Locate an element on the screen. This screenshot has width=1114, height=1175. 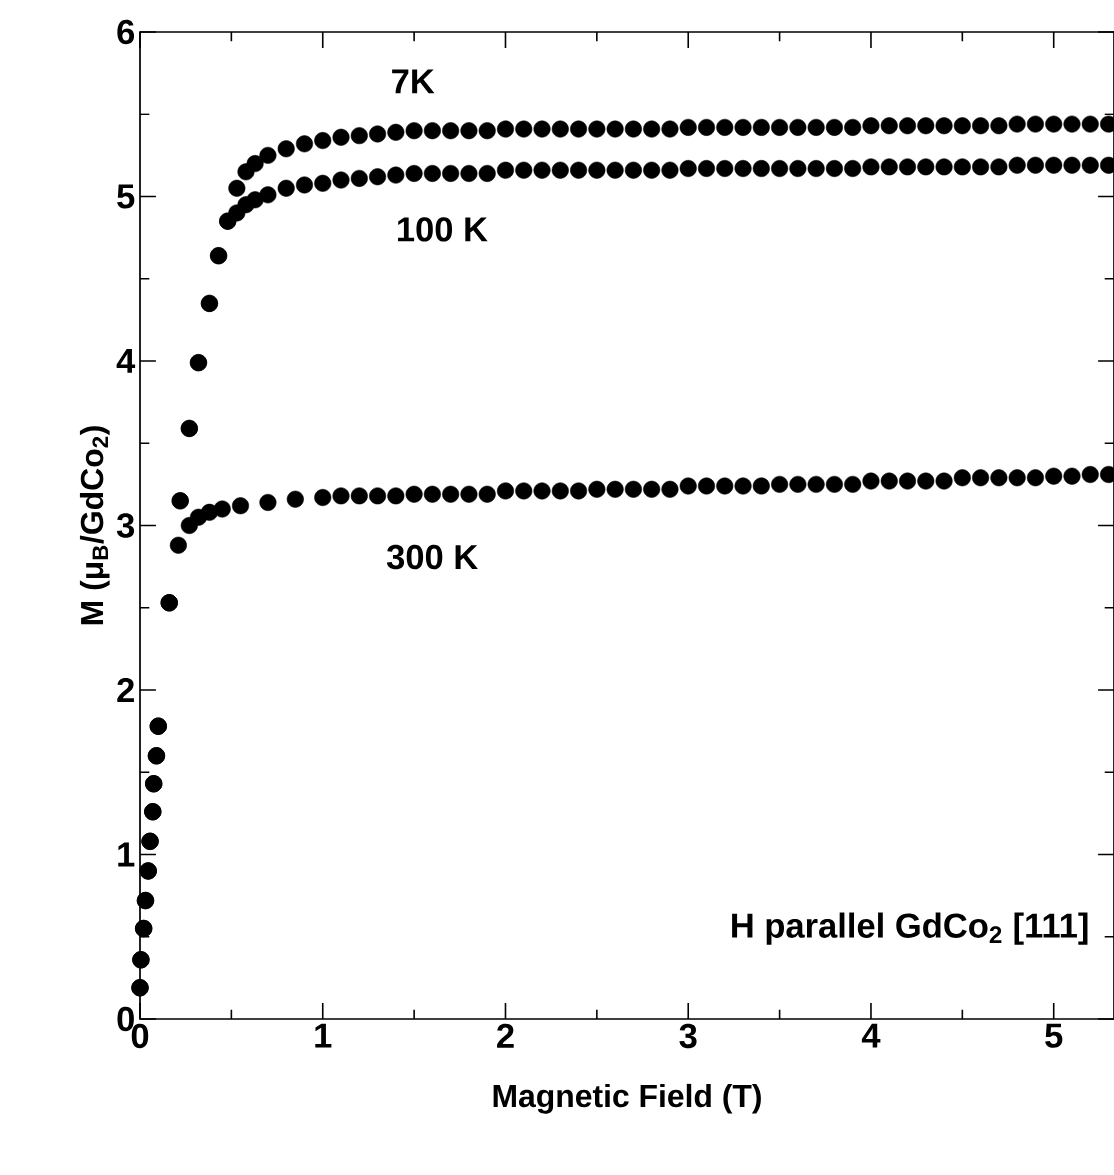
y-tick-label: 3 is located at coordinates (125, 525).